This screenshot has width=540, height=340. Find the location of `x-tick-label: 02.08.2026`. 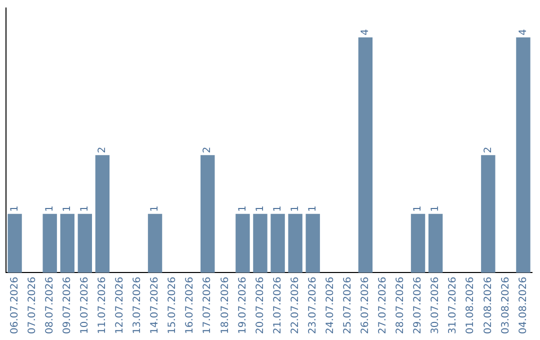

x-tick-label: 02.08.2026 is located at coordinates (488, 305).